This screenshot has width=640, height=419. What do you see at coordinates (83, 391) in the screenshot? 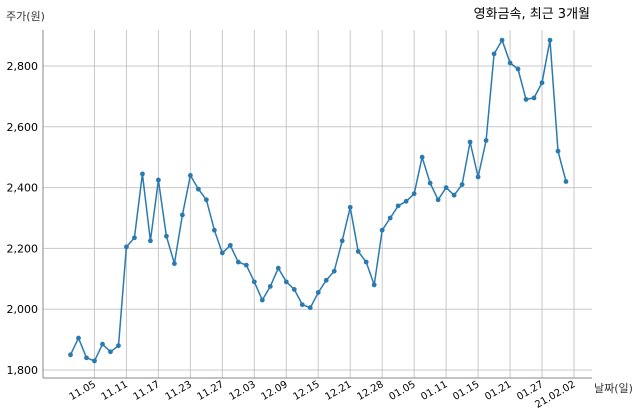
I see `x-tick-label: 11.05` at bounding box center [83, 391].